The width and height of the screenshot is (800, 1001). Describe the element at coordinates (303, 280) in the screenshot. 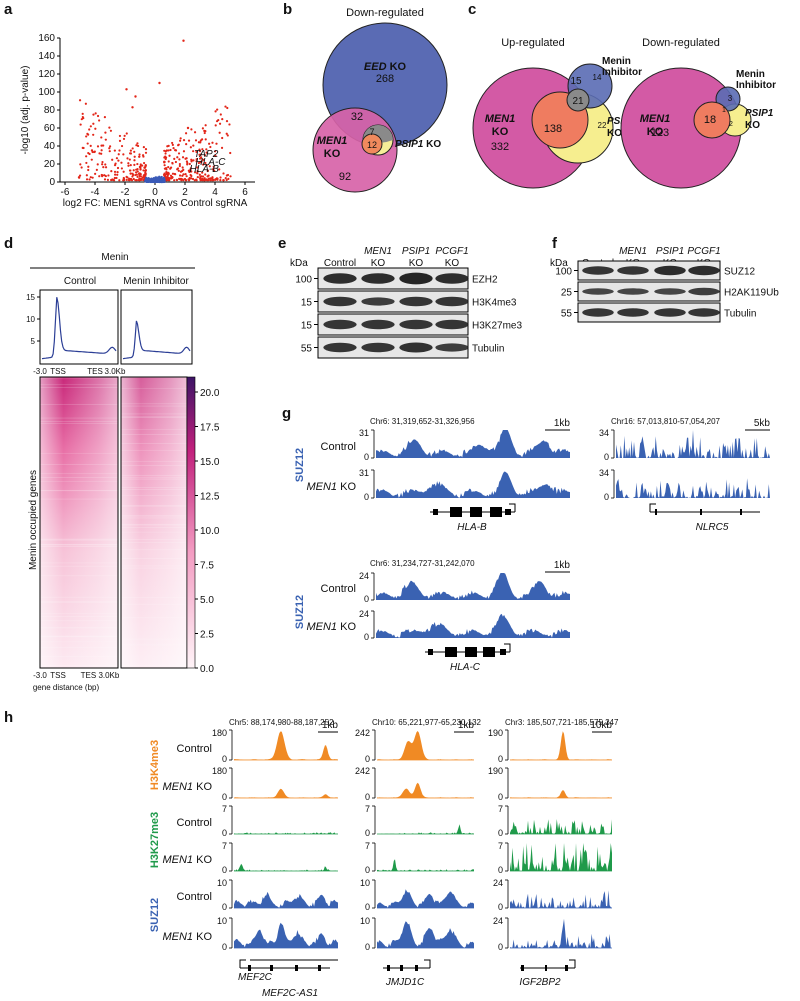

I see `label: 100` at that location.